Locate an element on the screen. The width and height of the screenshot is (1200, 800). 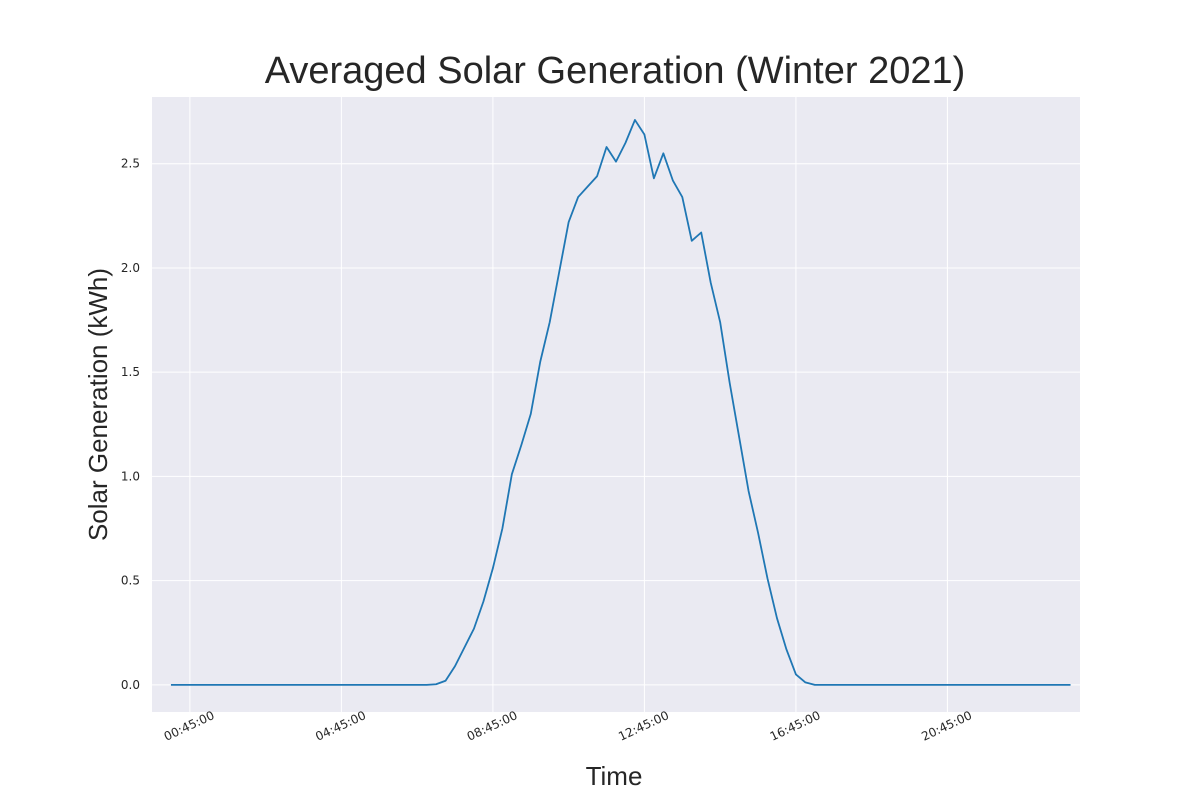
y-tick-label: 1.5 is located at coordinates (130, 372).